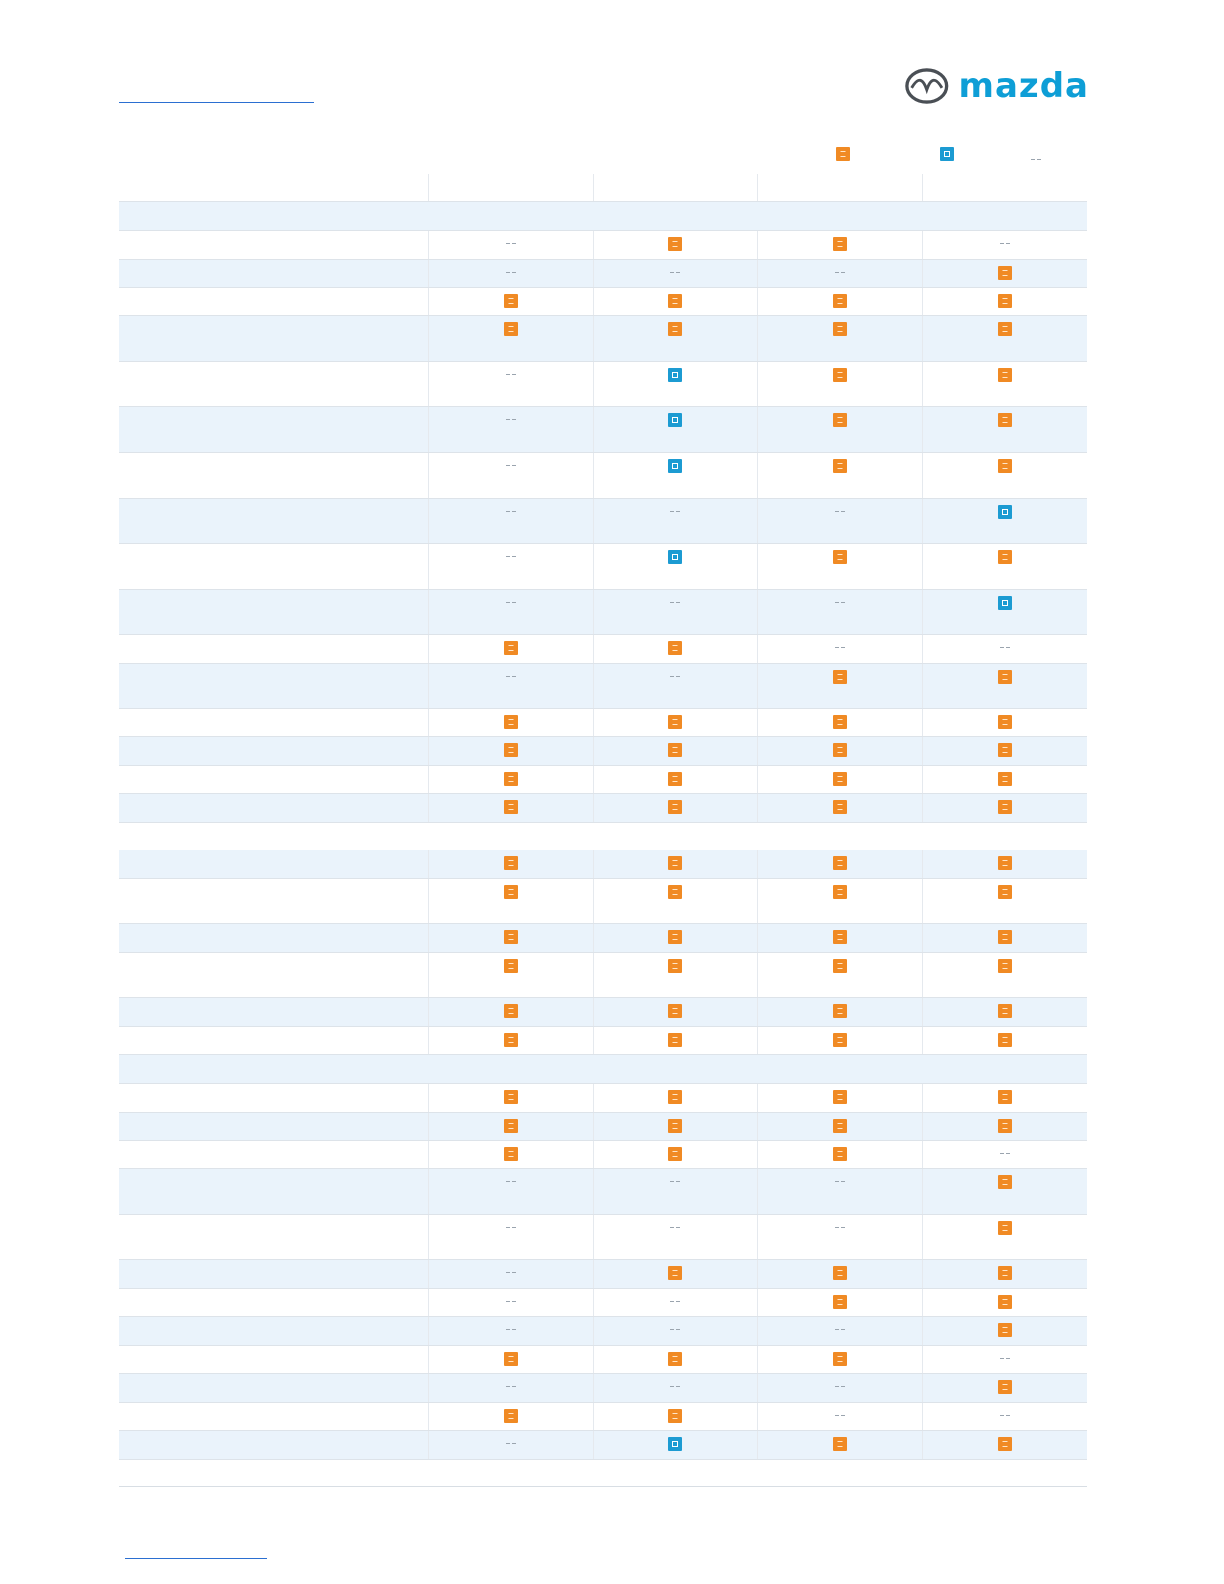 The width and height of the screenshot is (1224, 1584). Describe the element at coordinates (196, 1558) in the screenshot. I see `bottom-link-underline` at that location.